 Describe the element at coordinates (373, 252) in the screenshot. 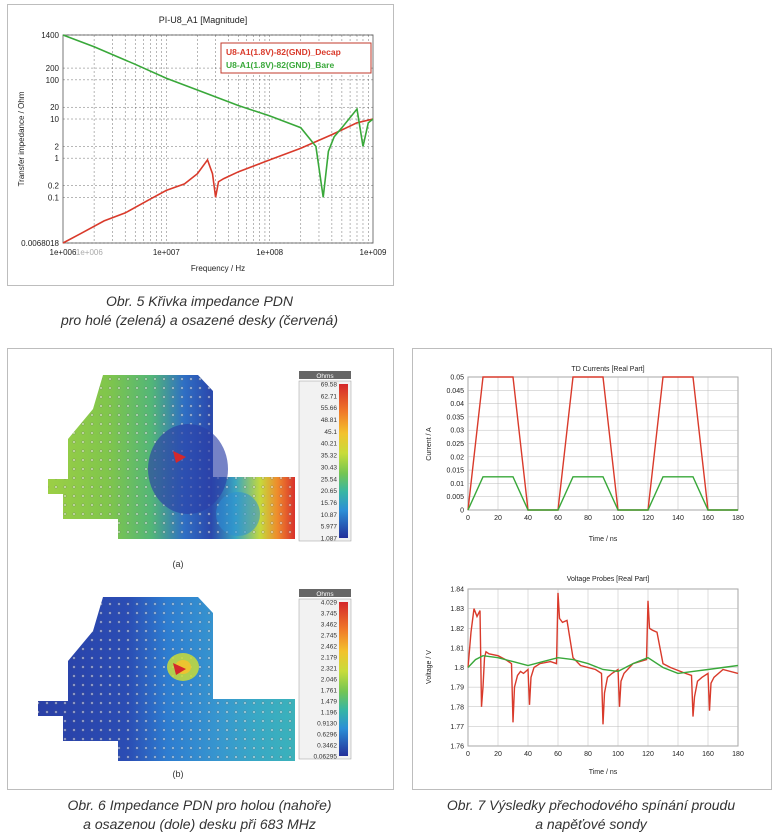

I see `fig5-xtick: 1e+009` at that location.